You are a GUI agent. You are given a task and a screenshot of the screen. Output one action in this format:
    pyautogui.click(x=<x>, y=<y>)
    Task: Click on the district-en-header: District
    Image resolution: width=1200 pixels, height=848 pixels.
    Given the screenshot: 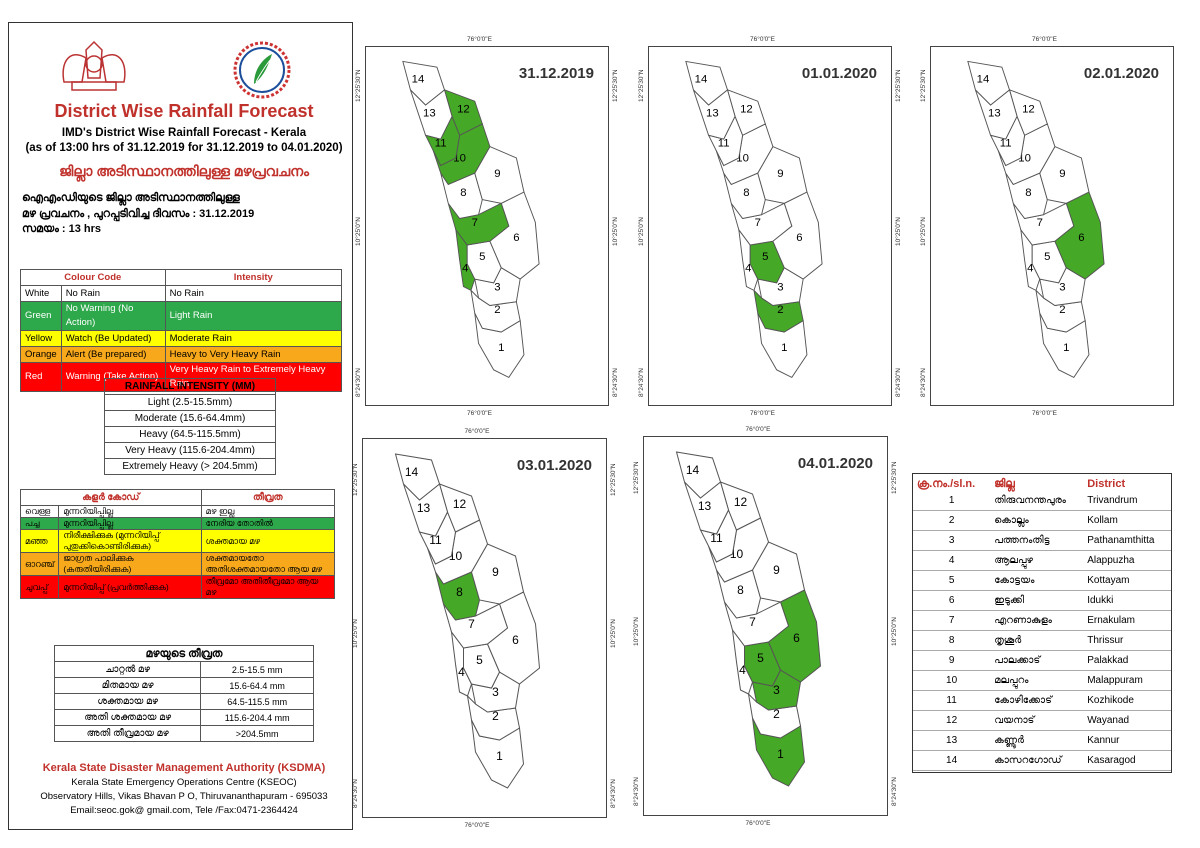 What is the action you would take?
    pyautogui.click(x=1106, y=483)
    